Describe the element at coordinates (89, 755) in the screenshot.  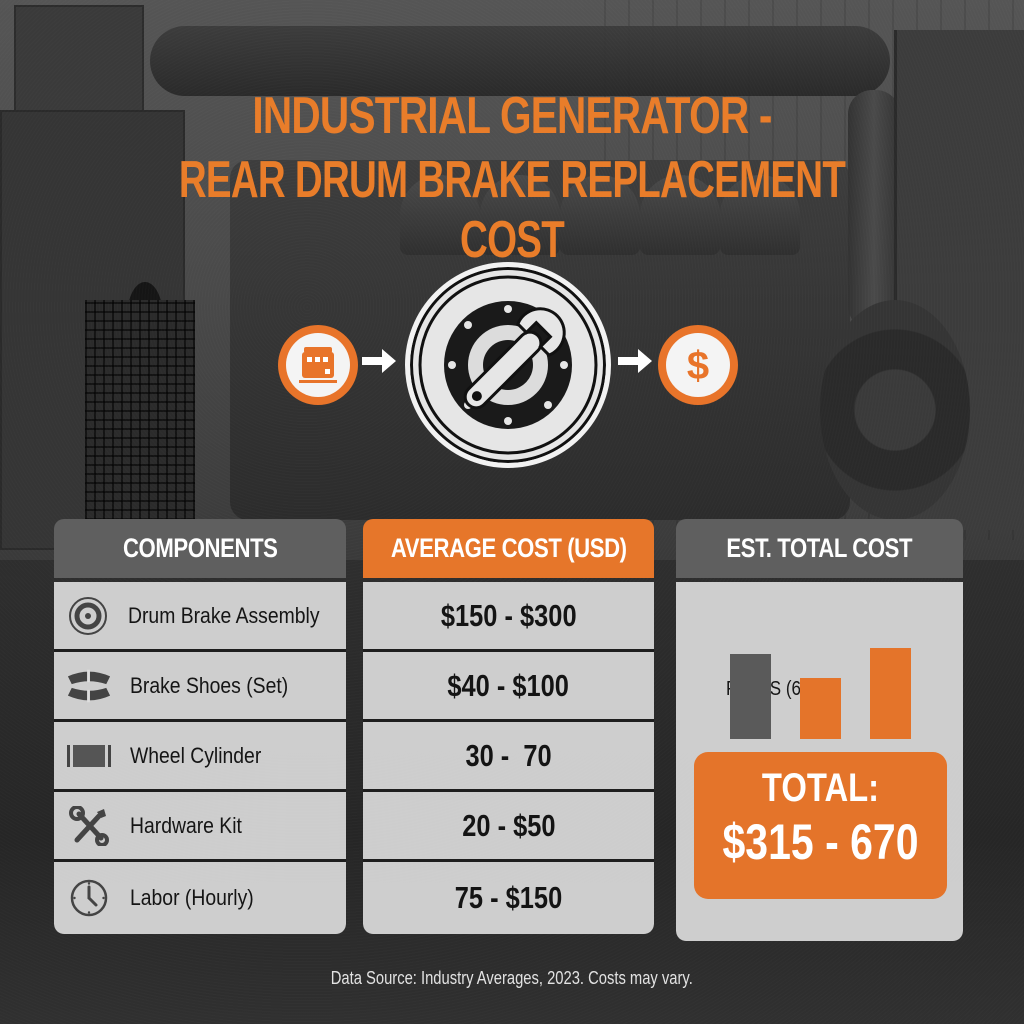
I see `wheel-cylinder-icon` at that location.